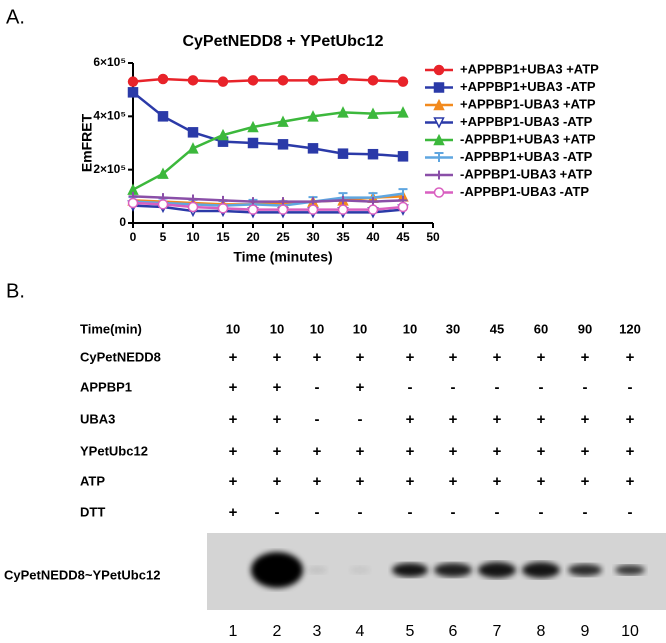 The width and height of the screenshot is (666, 643). What do you see at coordinates (529, 68) in the screenshot?
I see `legend-label: +APPBP1+UBA3 +ATP` at bounding box center [529, 68].